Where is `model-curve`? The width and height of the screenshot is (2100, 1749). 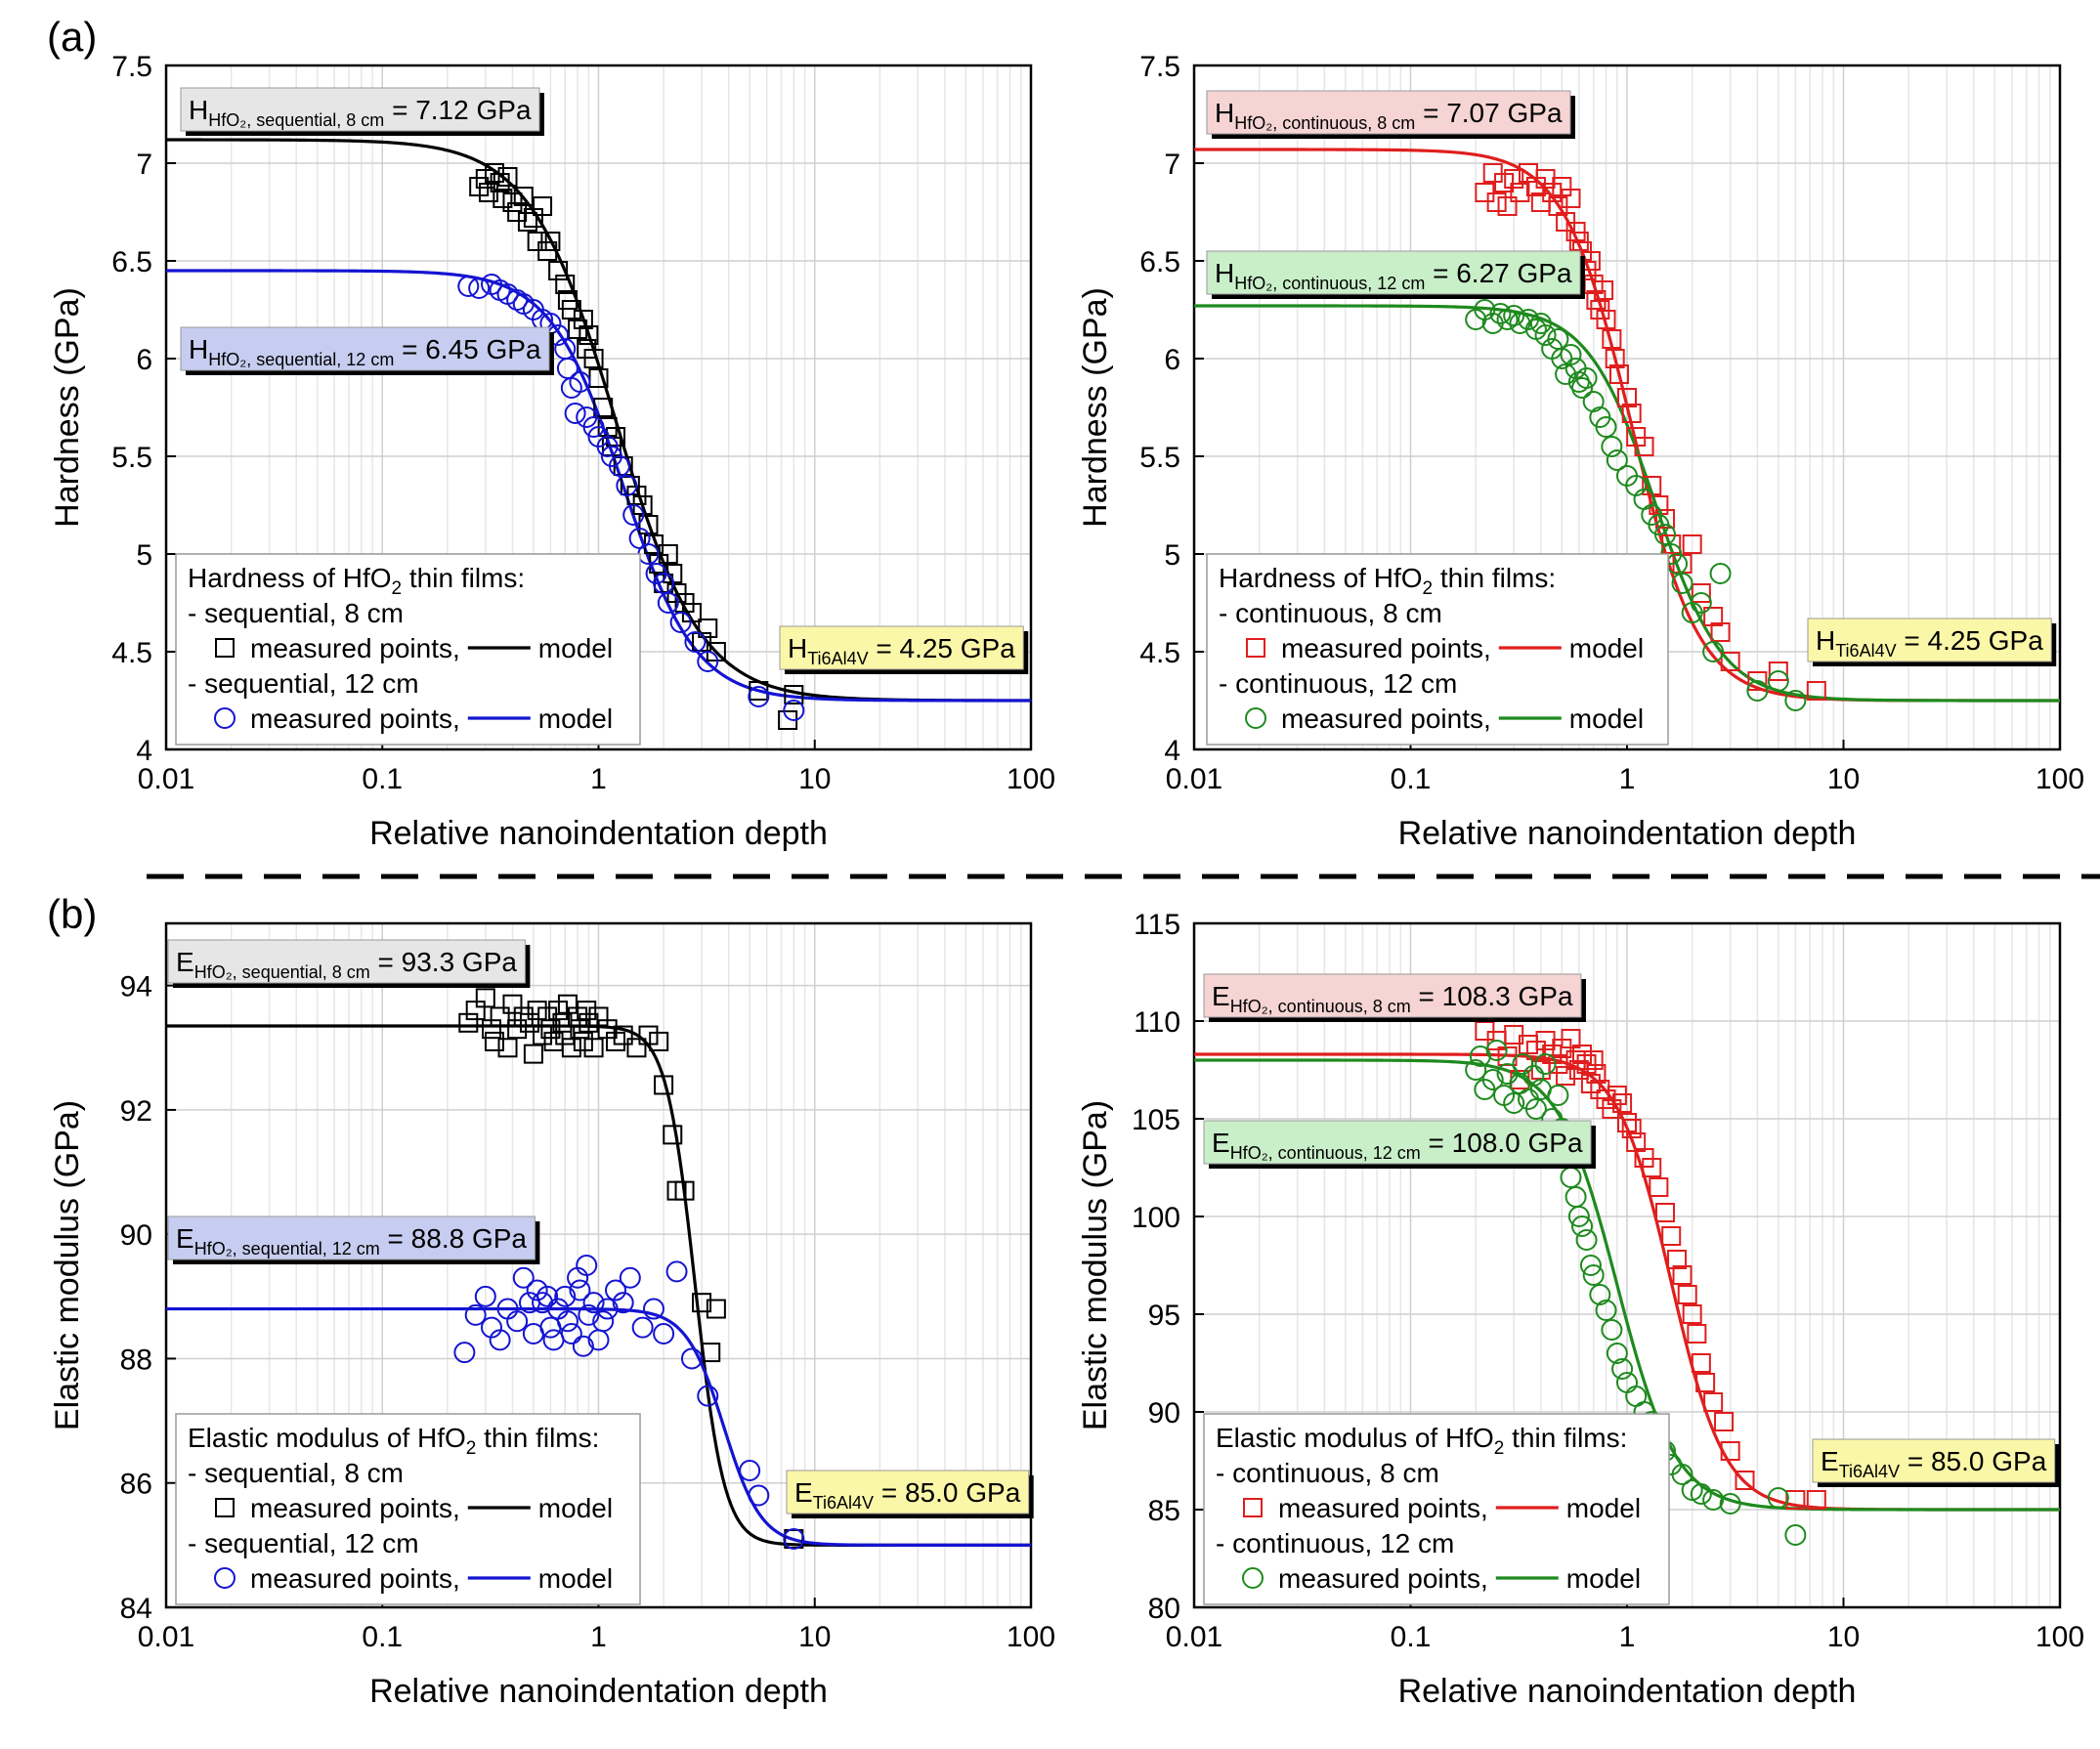 model-curve is located at coordinates (1627, 1285).